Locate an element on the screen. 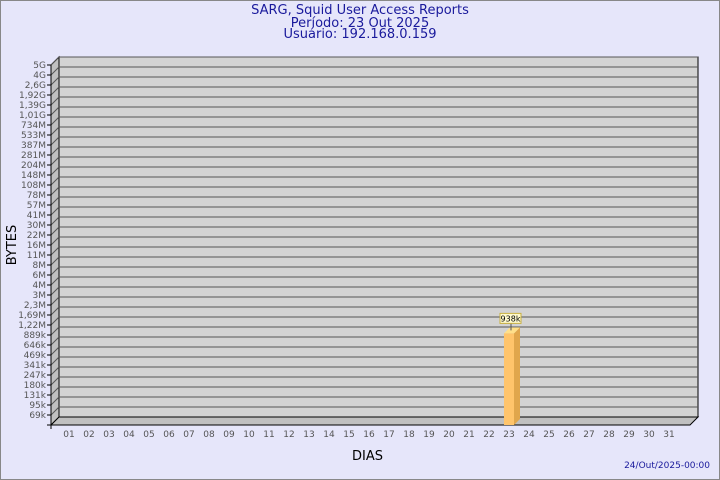 This screenshot has width=720, height=480. x-tick-label: 15 is located at coordinates (348, 435).